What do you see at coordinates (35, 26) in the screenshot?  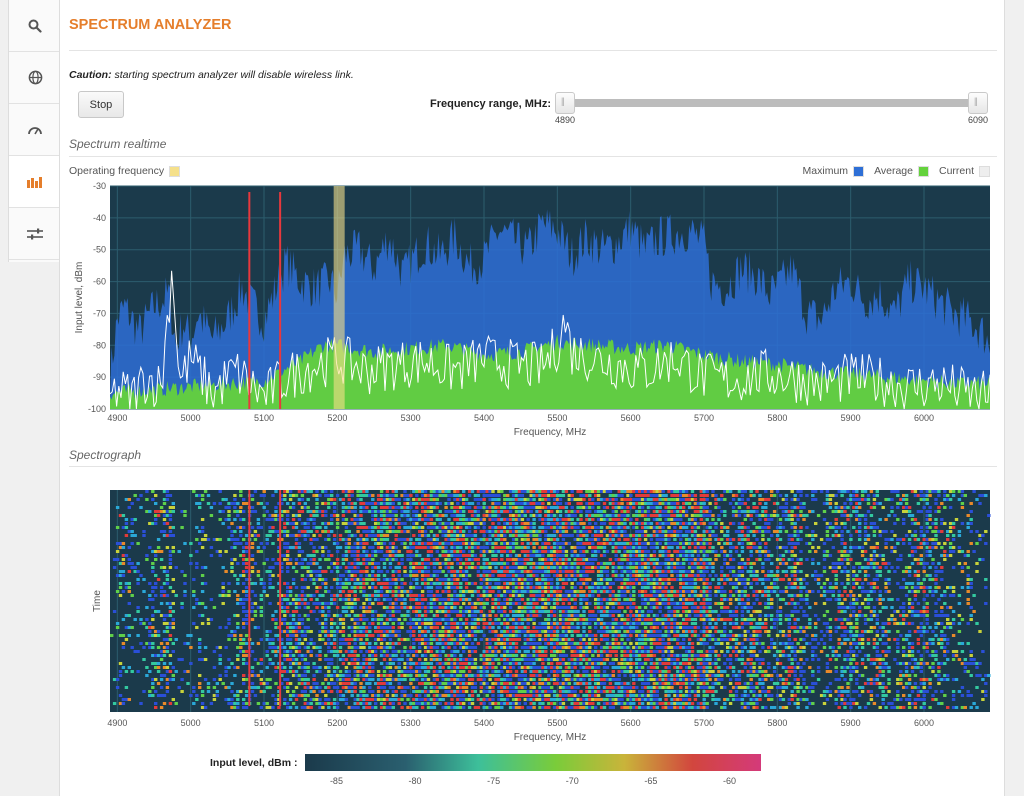 I see `sidebar-item-search` at bounding box center [35, 26].